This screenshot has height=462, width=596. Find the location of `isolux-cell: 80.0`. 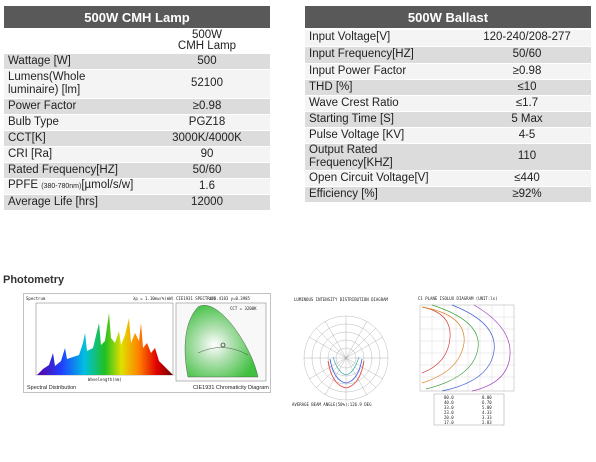

isolux-cell: 80.0 is located at coordinates (449, 397).